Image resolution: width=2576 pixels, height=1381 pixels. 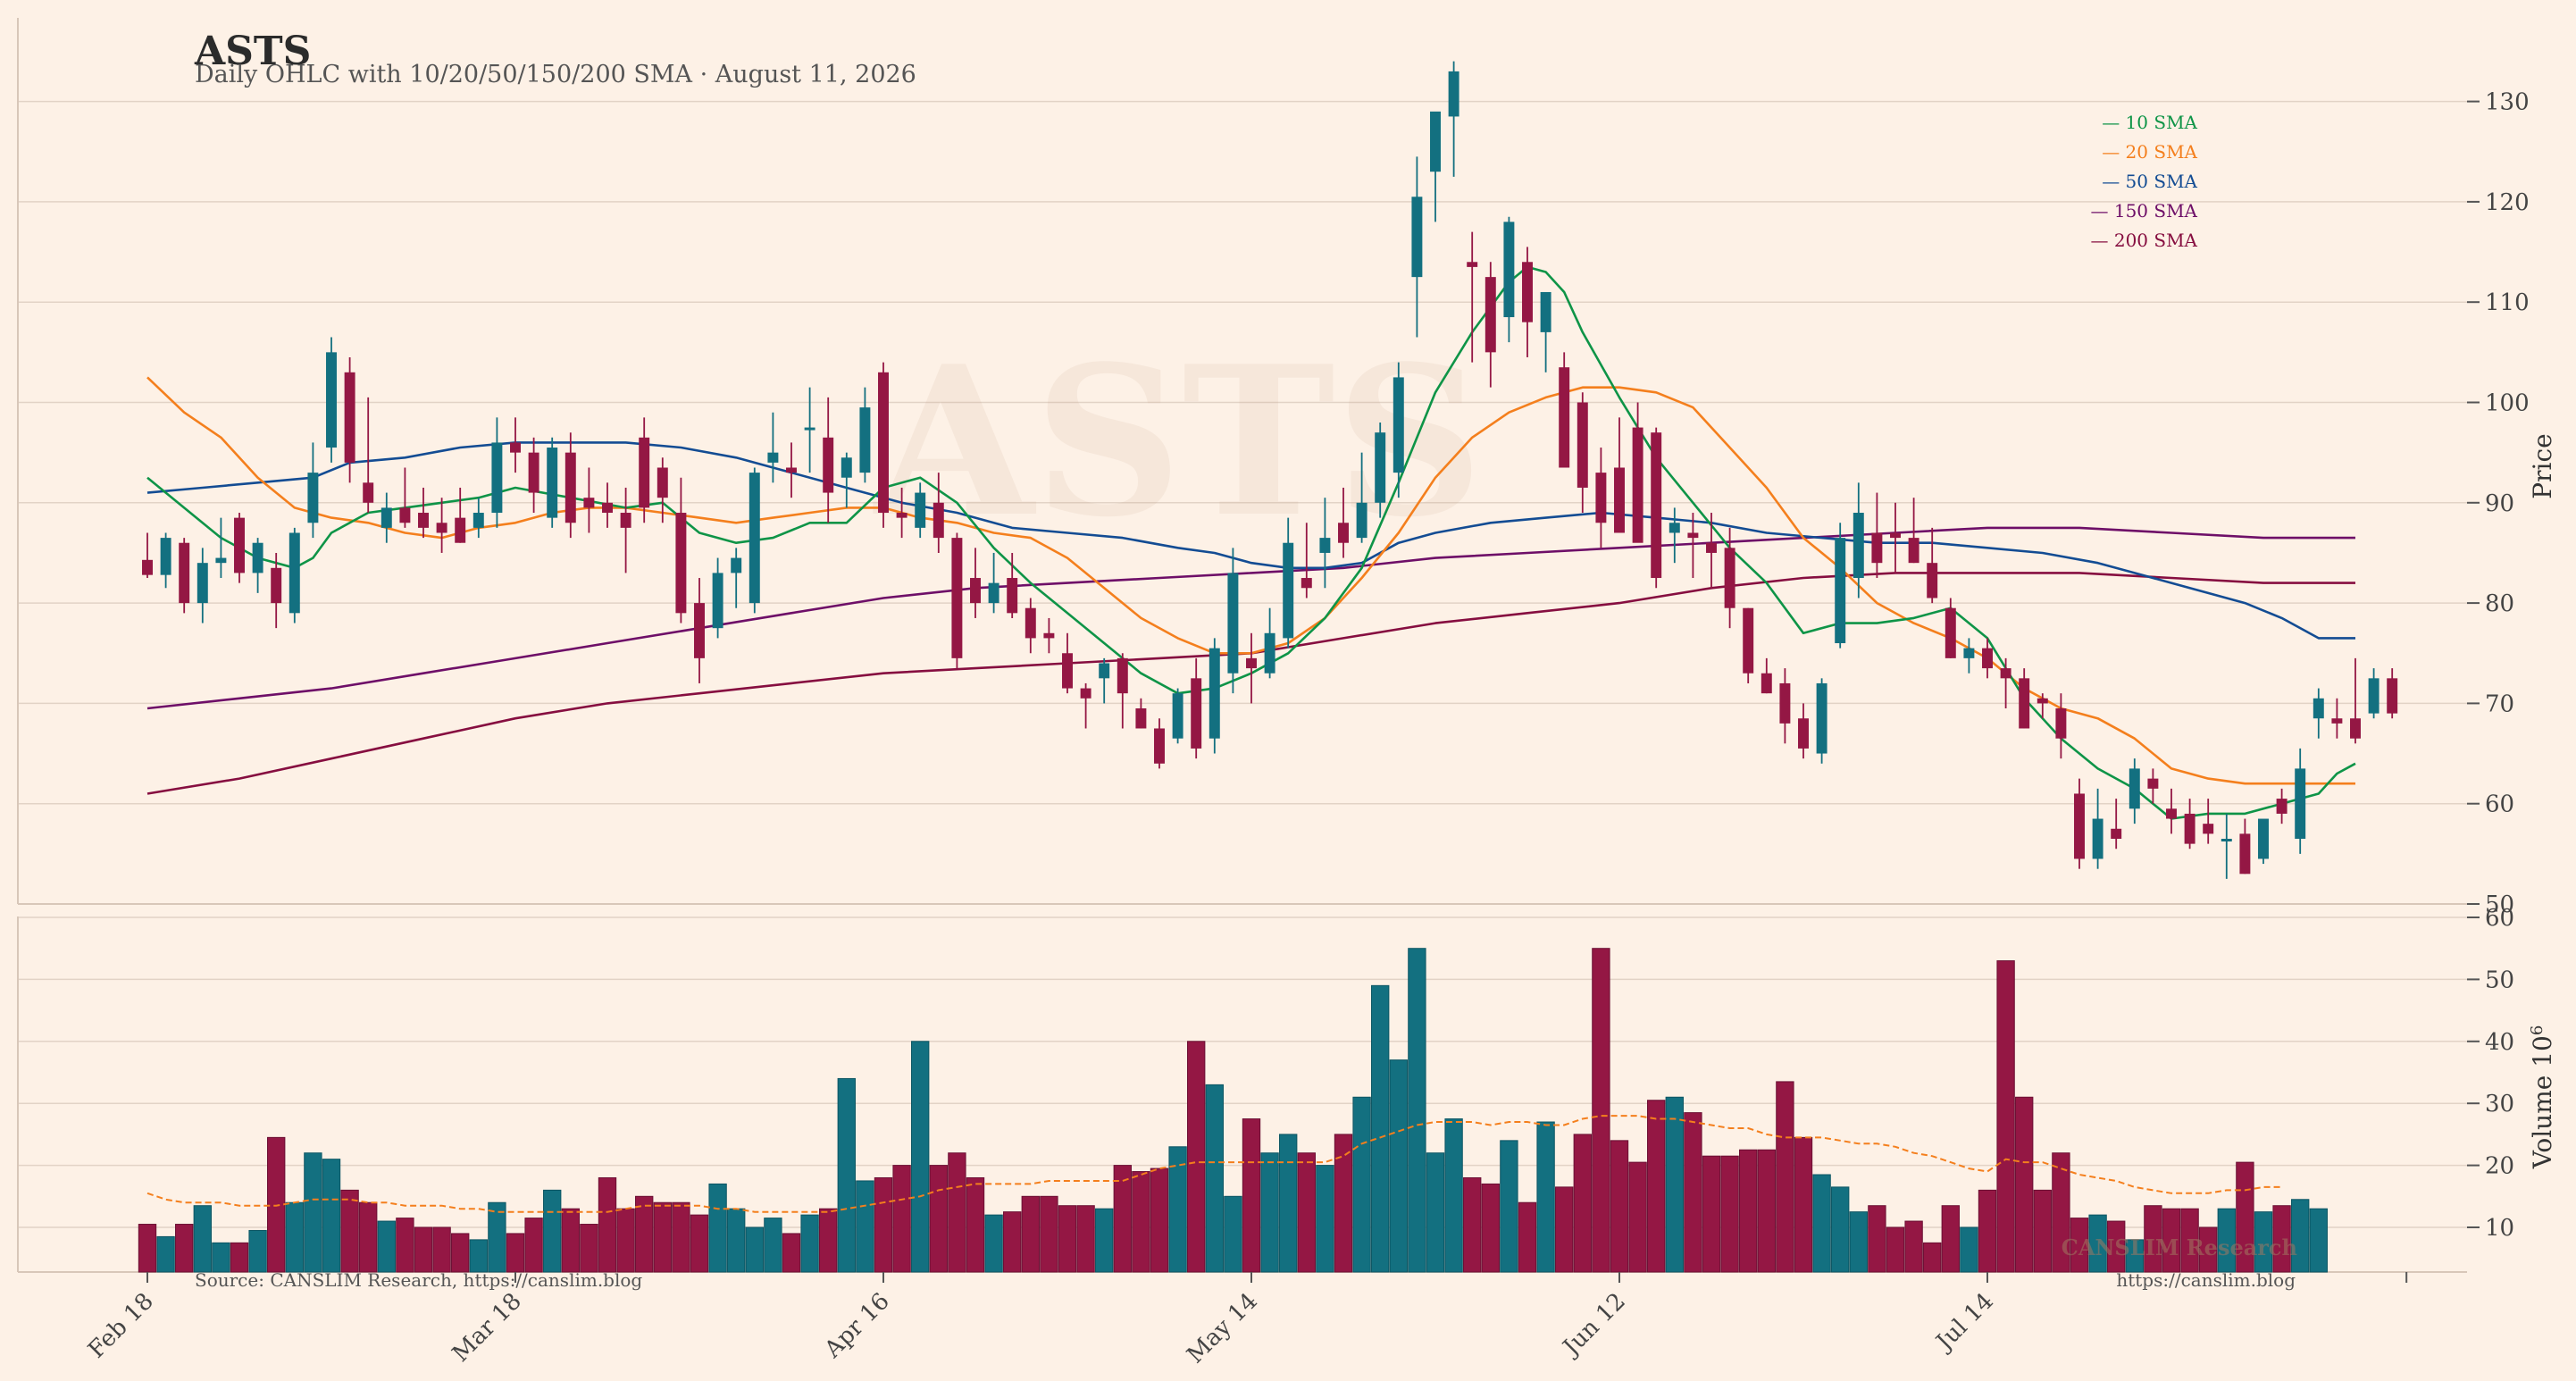 I want to click on volume-axis-label-base: Volume 10, so click(x=2543, y=1102).